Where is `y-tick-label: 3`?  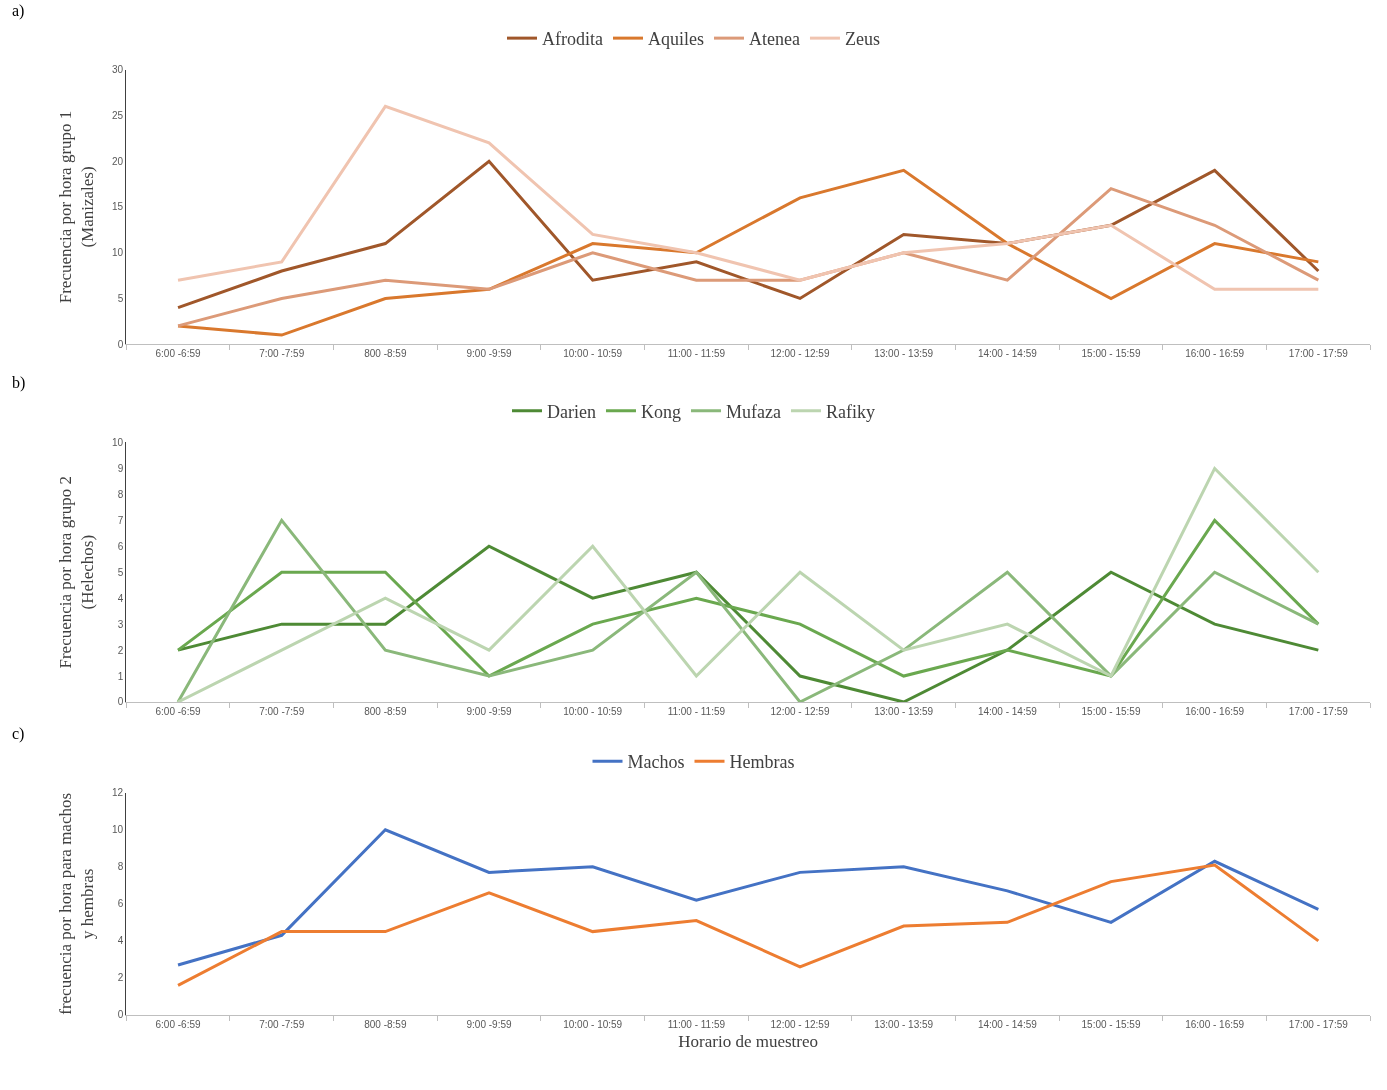
y-tick-label: 3 is located at coordinates (120, 624).